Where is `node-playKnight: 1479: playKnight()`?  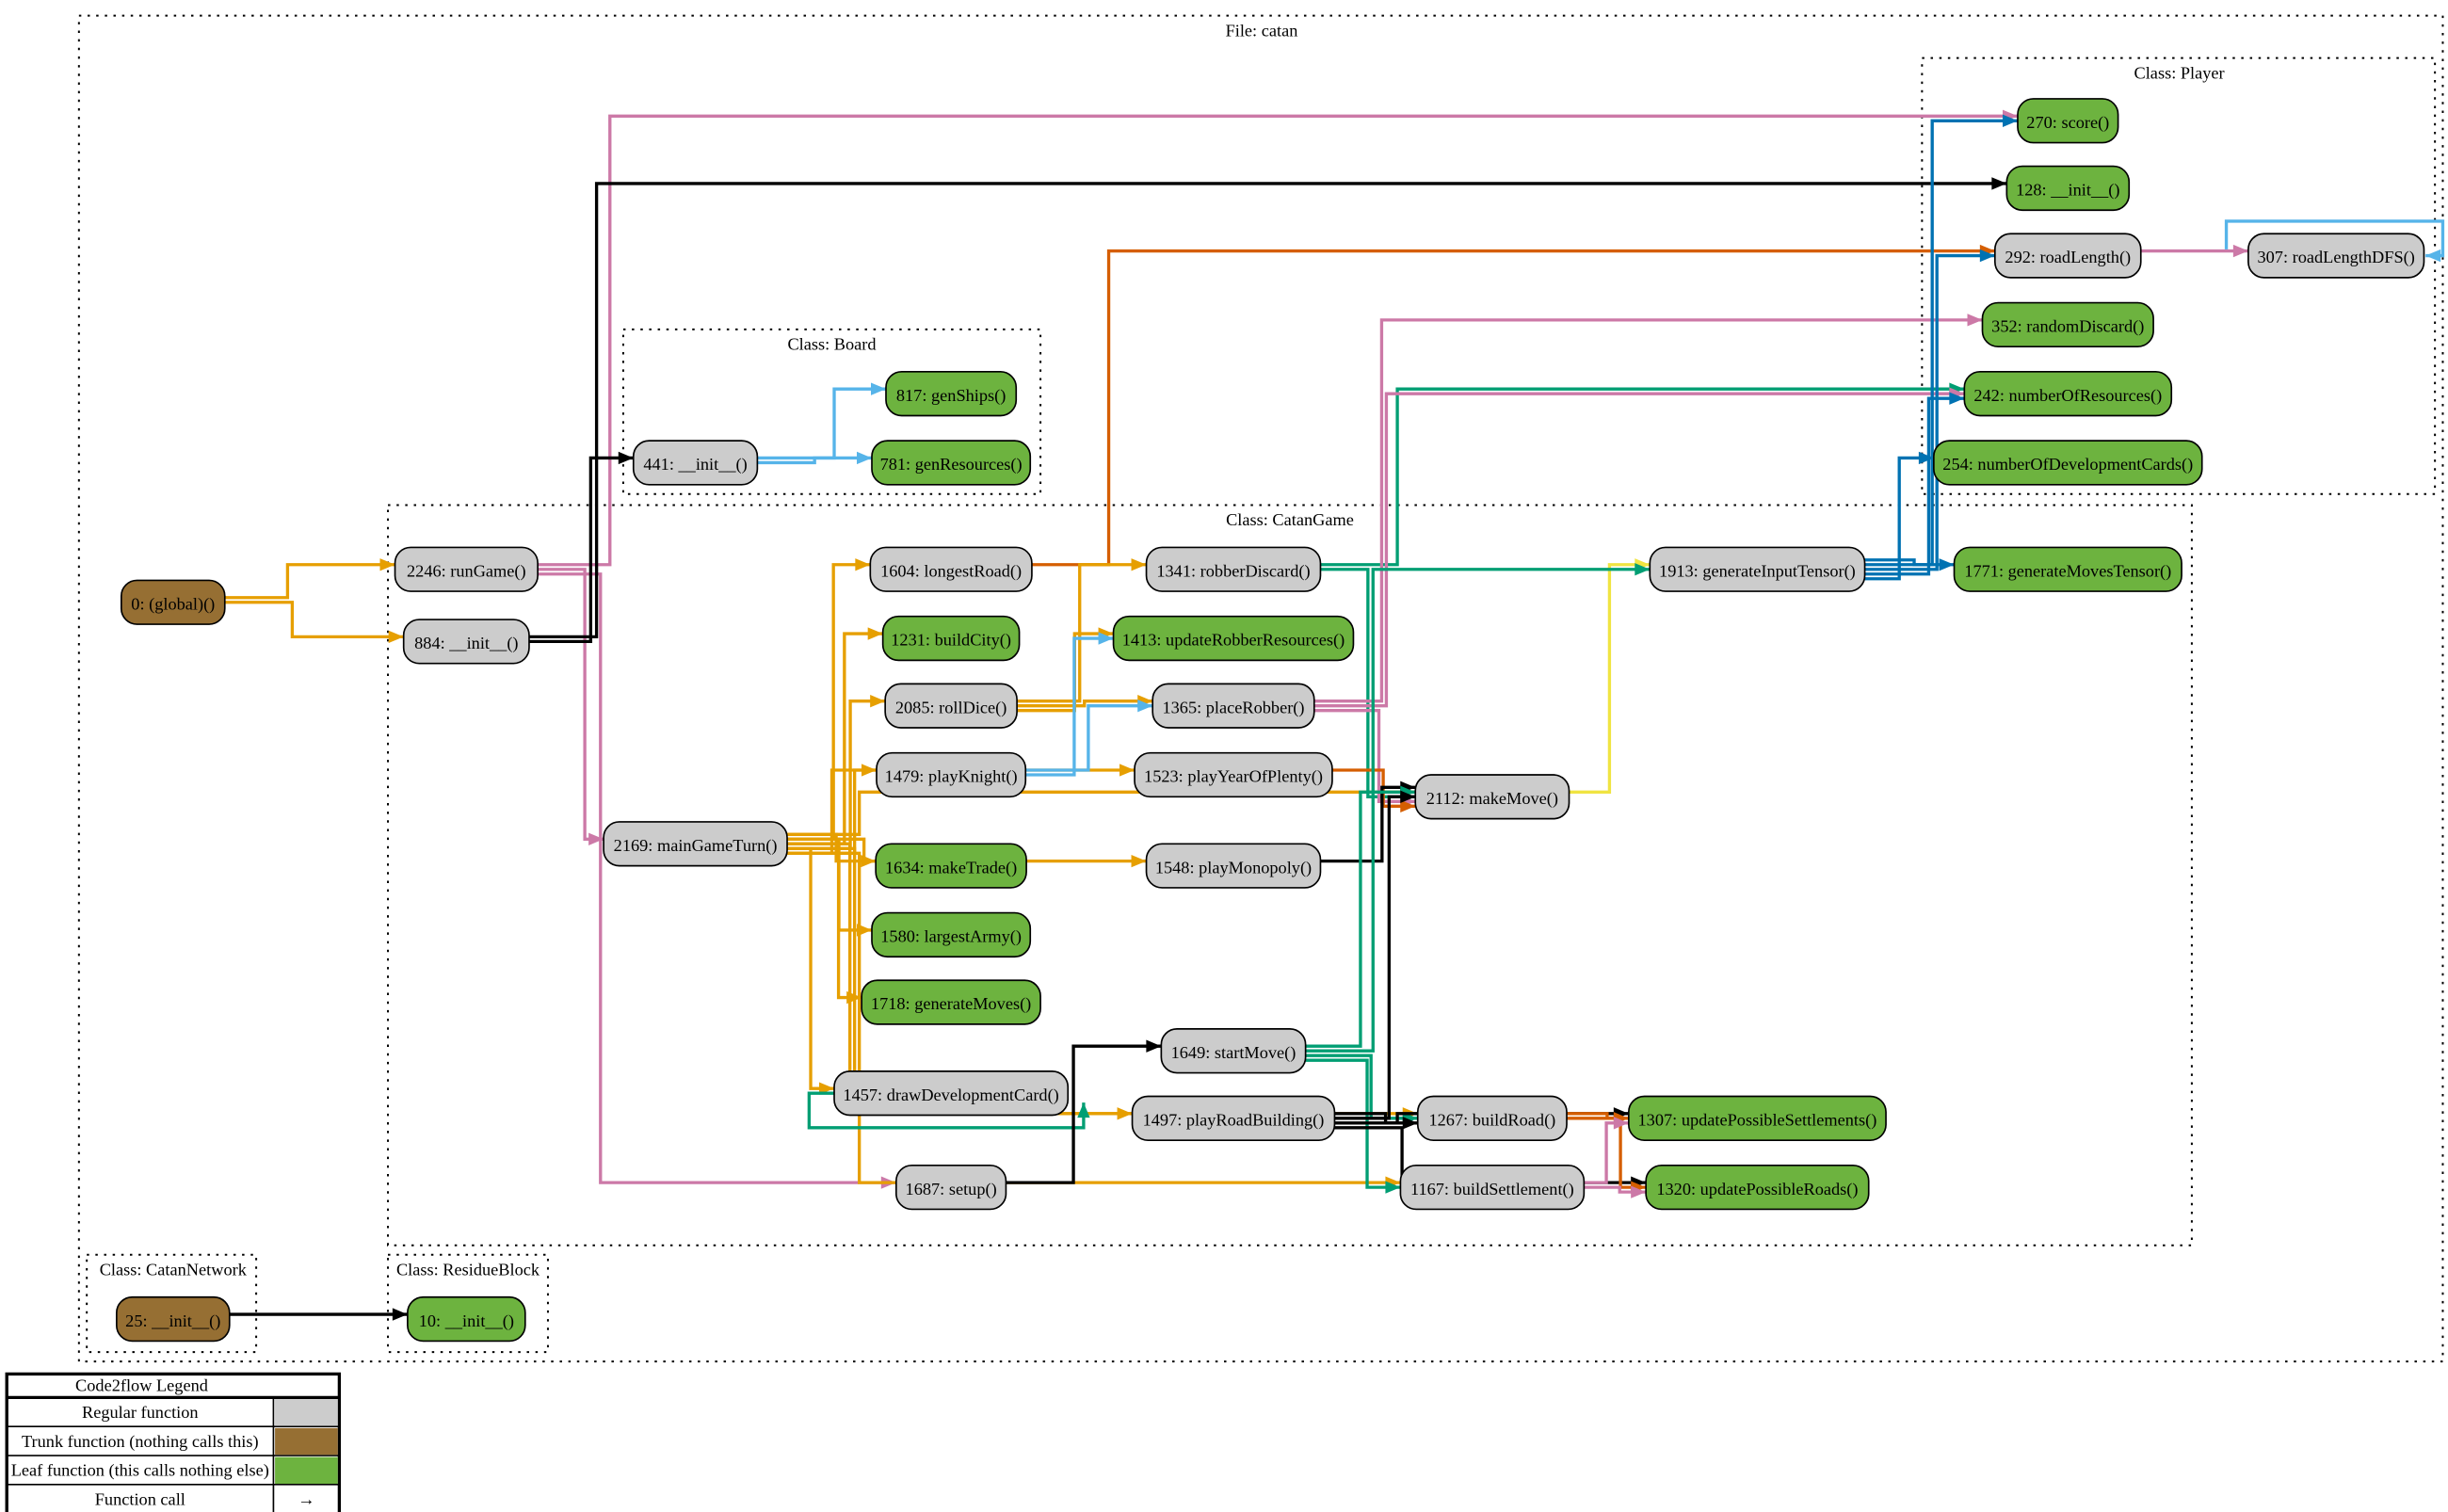
node-playKnight: 1479: playKnight() is located at coordinates (951, 774).